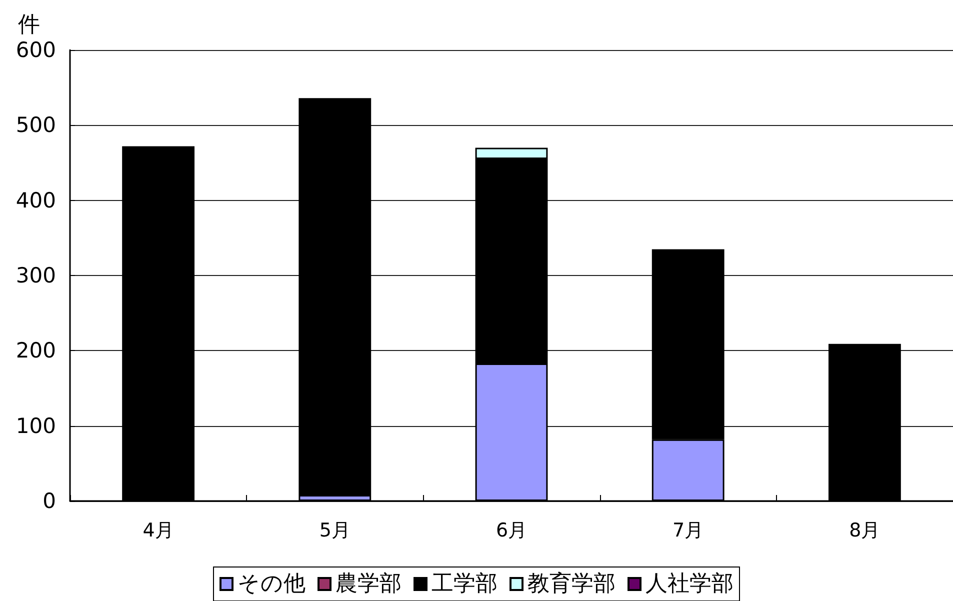  What do you see at coordinates (36, 125) in the screenshot?
I see `y-tick-label: 500` at bounding box center [36, 125].